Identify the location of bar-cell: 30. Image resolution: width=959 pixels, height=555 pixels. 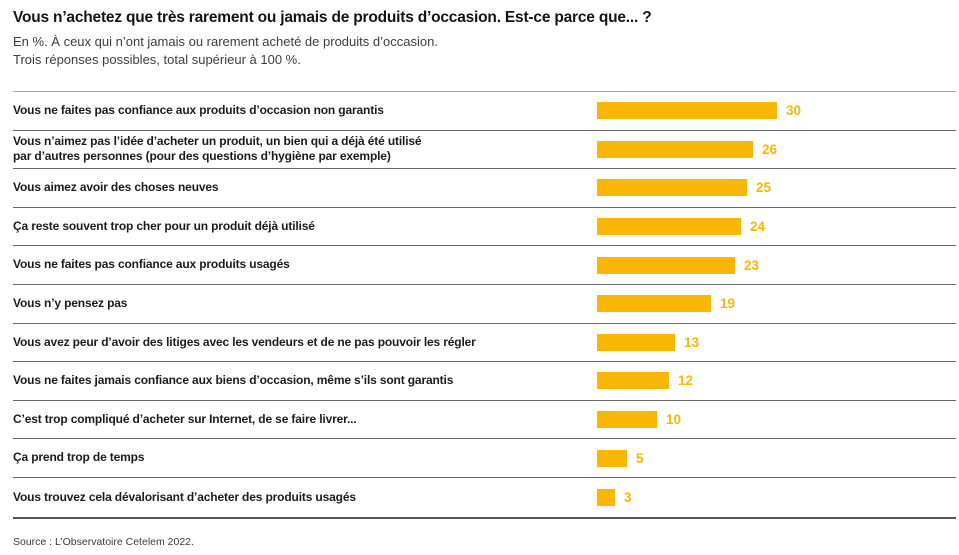
(776, 111).